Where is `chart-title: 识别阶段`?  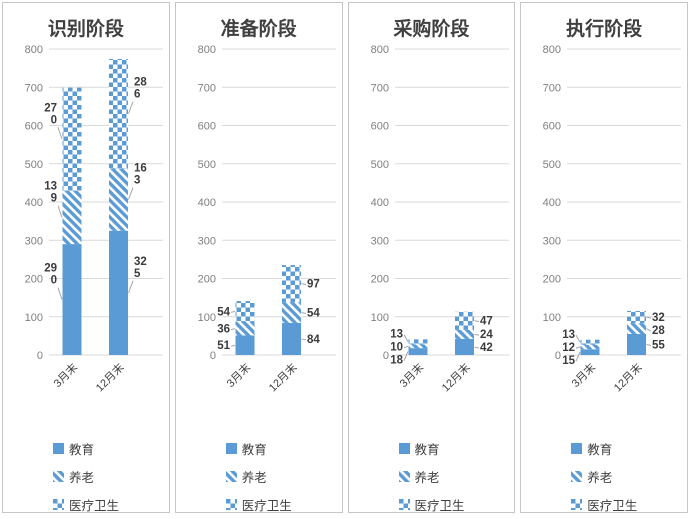
chart-title: 识别阶段 is located at coordinates (85, 29).